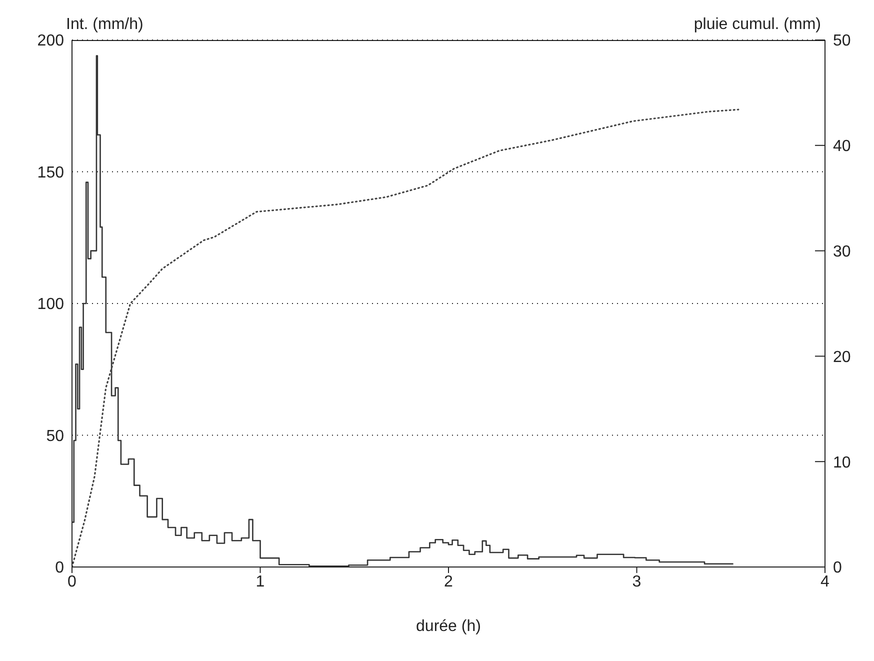 This screenshot has height=661, width=874. I want to click on y2-tick-label: 0, so click(837, 568).